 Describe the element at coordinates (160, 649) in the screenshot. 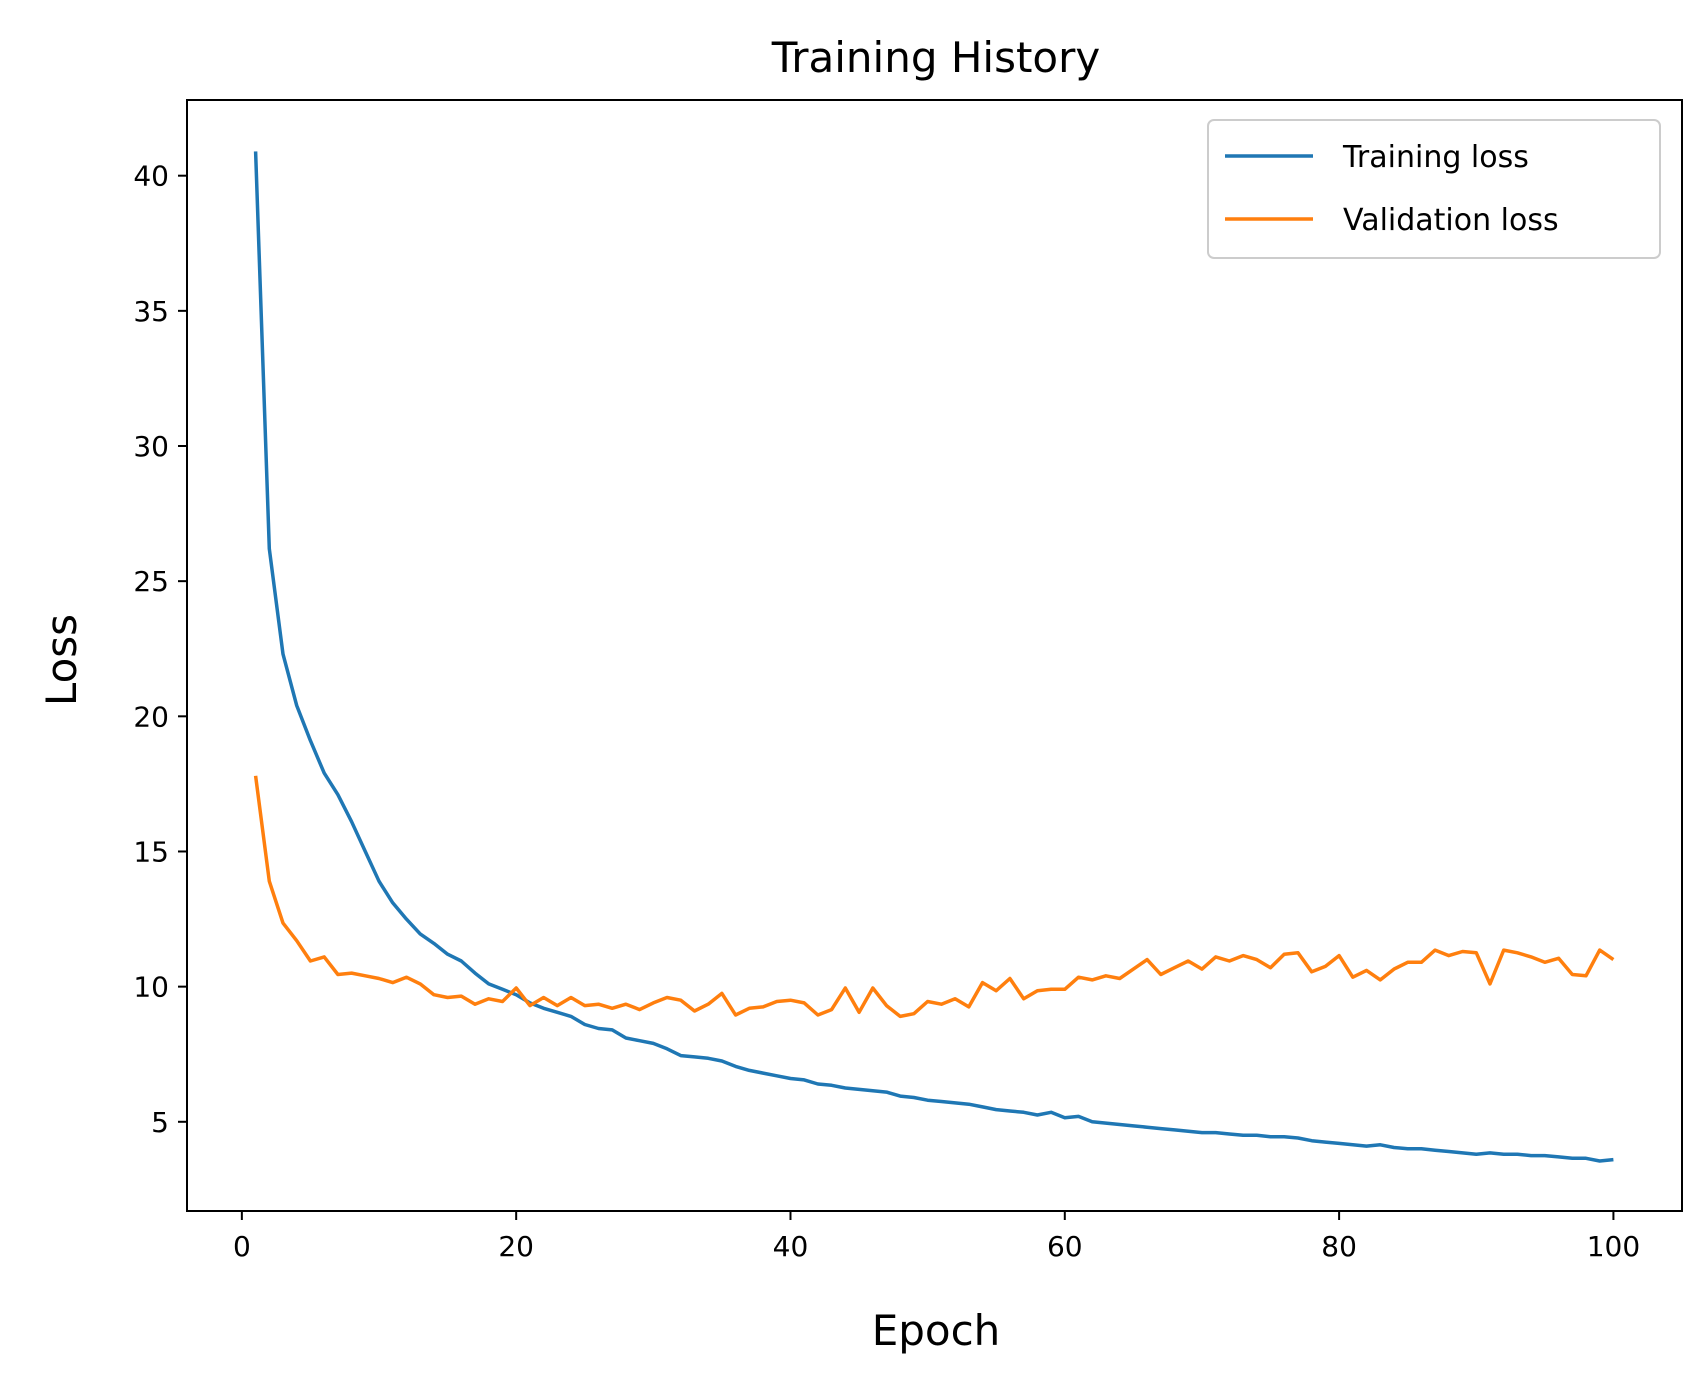

I see `y-axis: 5 10 15 20 25 30 35 40` at that location.